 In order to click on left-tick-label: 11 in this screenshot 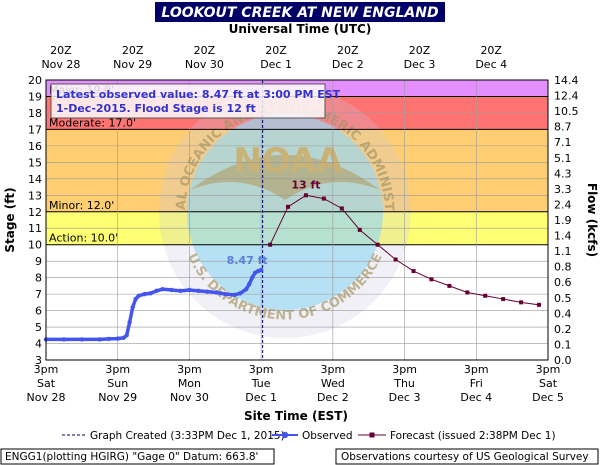, I will do `click(35, 228)`.